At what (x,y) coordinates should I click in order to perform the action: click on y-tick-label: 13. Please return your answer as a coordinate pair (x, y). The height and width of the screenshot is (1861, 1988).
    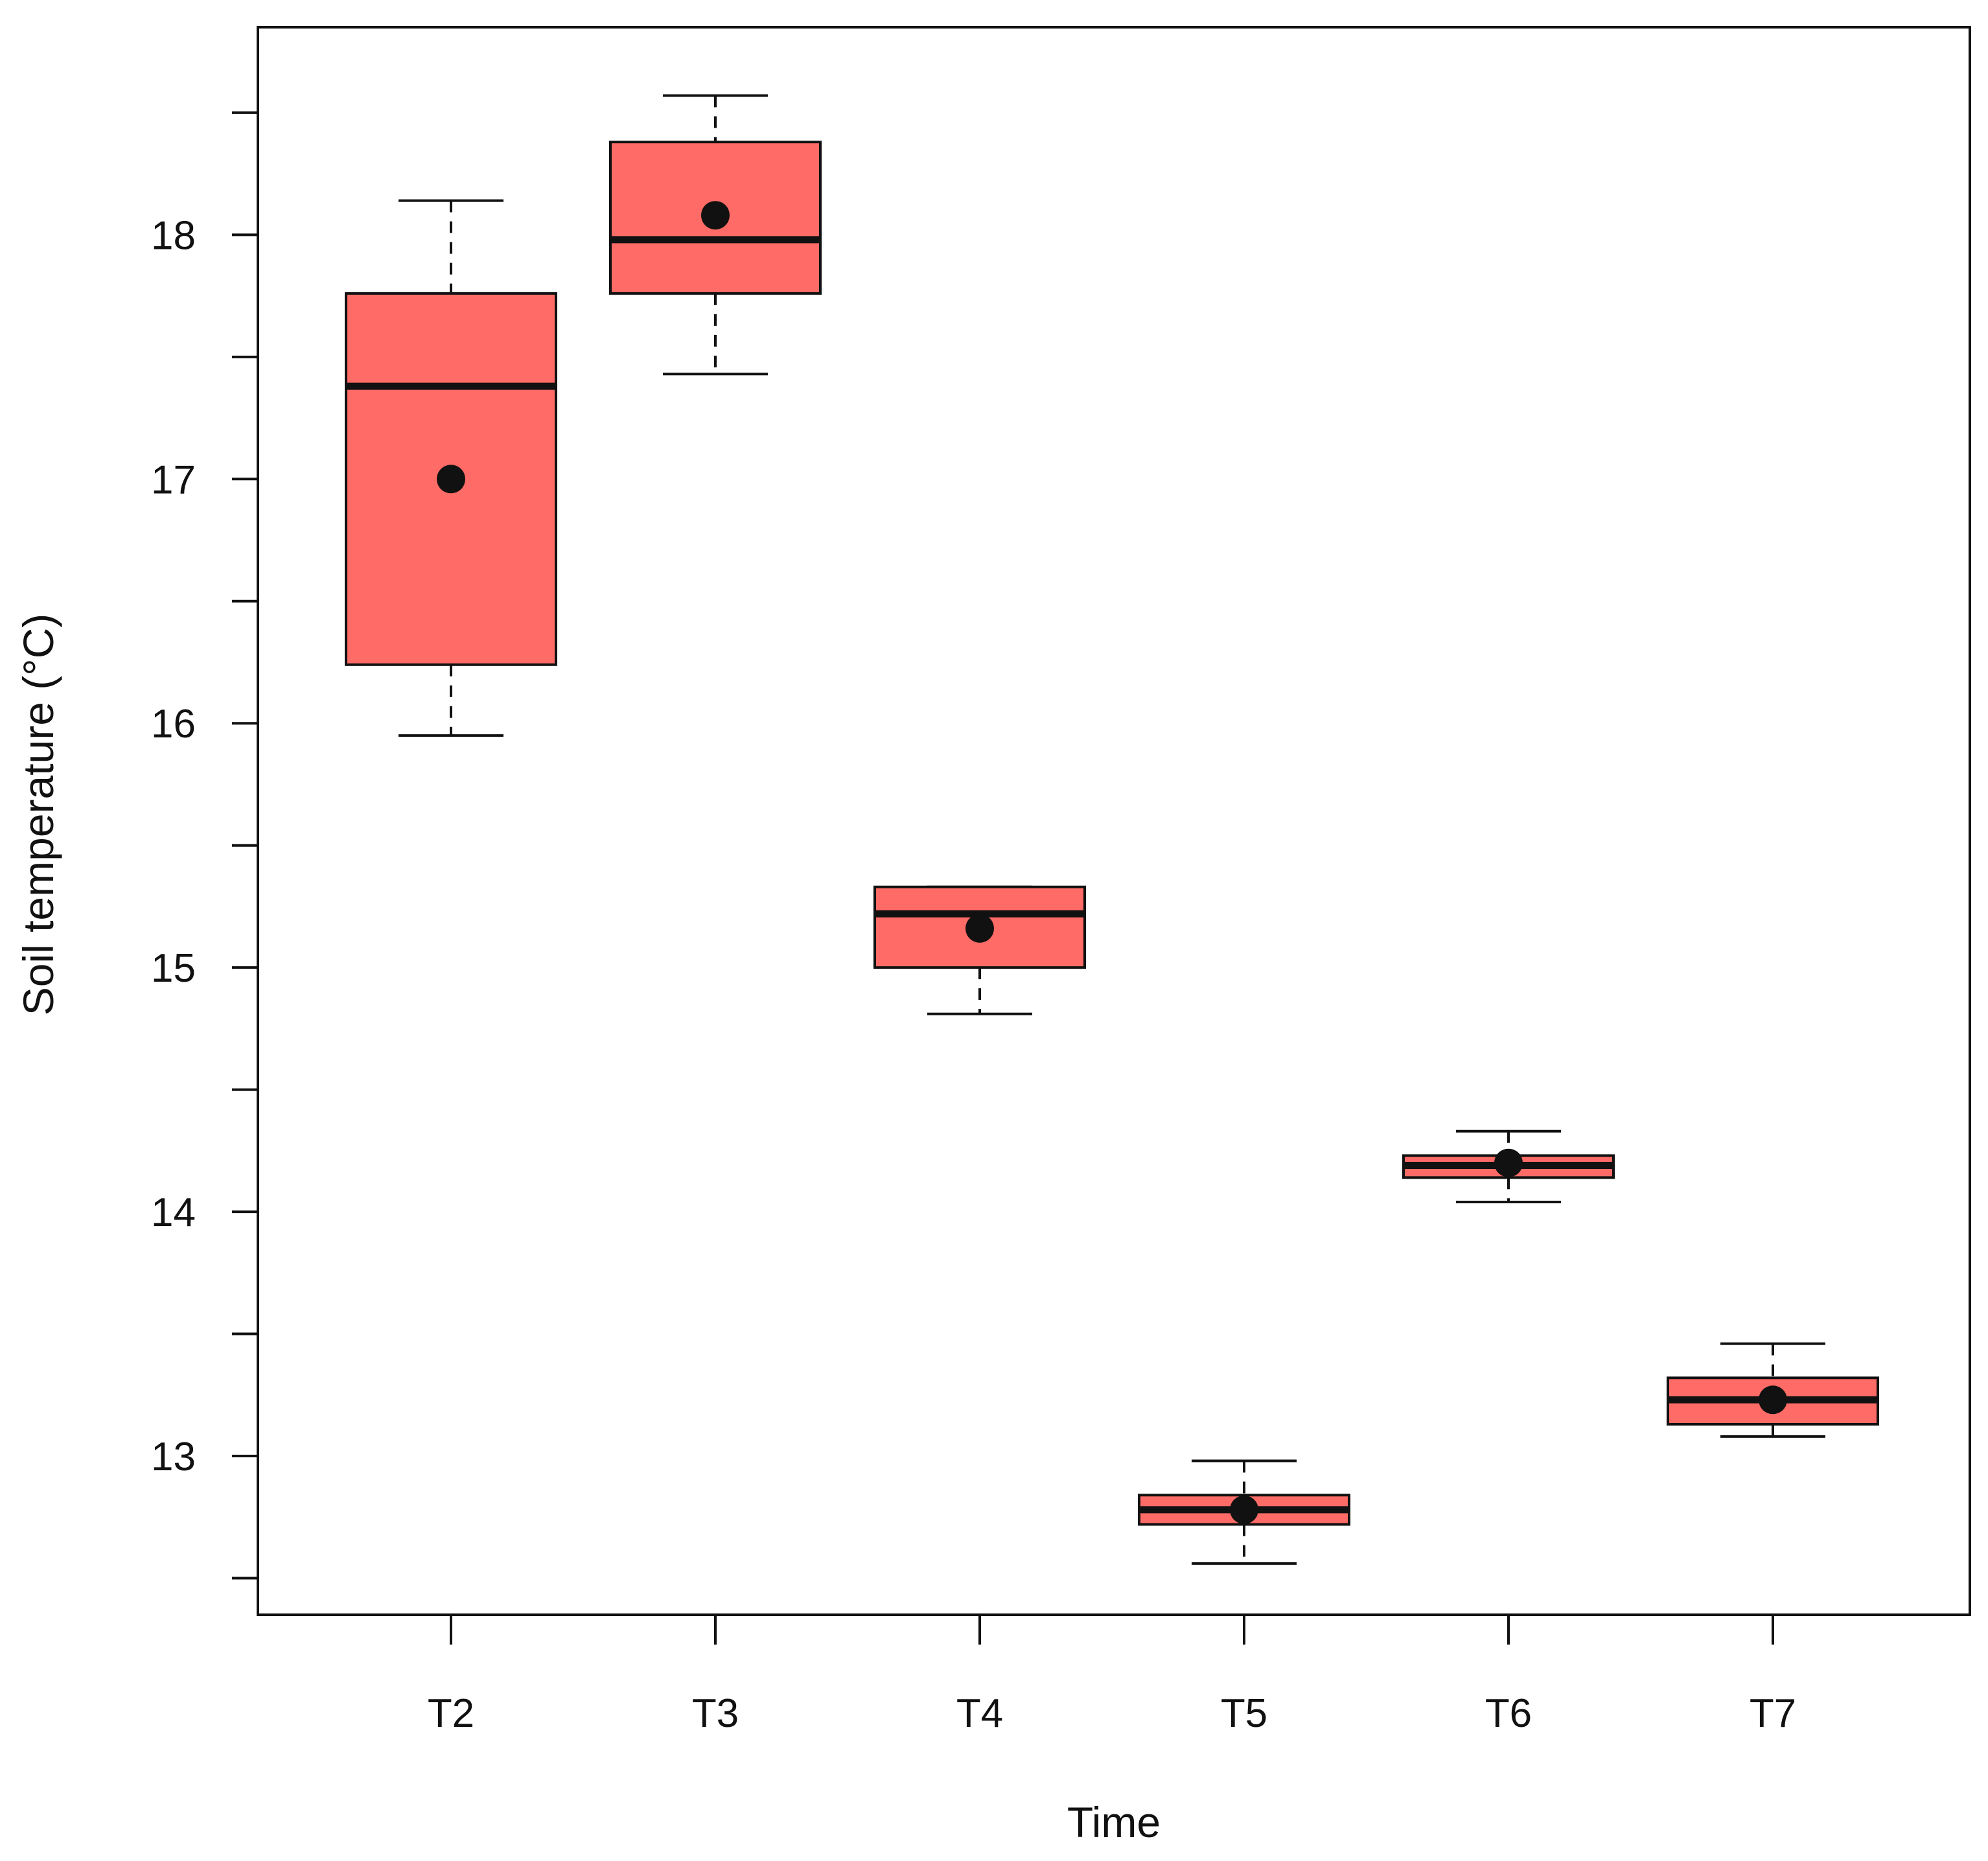
    Looking at the image, I should click on (173, 1457).